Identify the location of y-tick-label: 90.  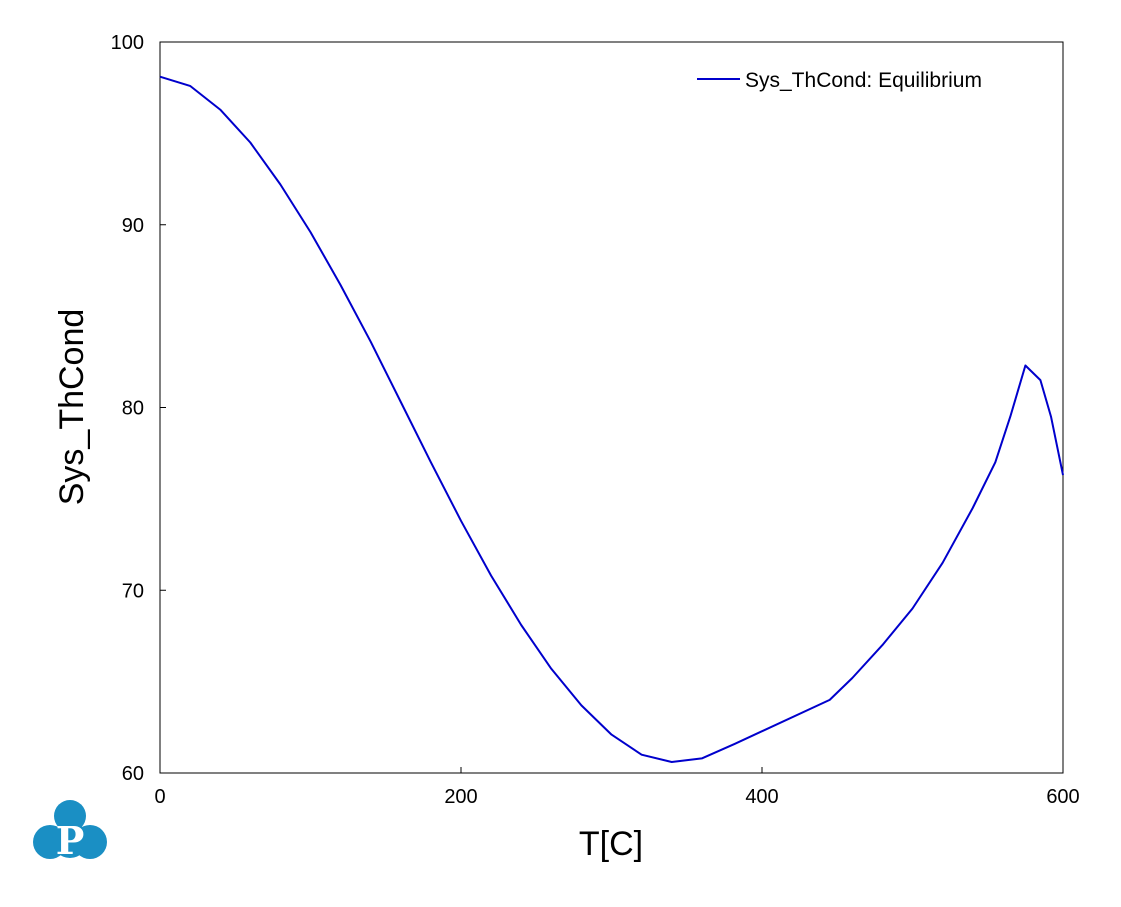
(133, 226).